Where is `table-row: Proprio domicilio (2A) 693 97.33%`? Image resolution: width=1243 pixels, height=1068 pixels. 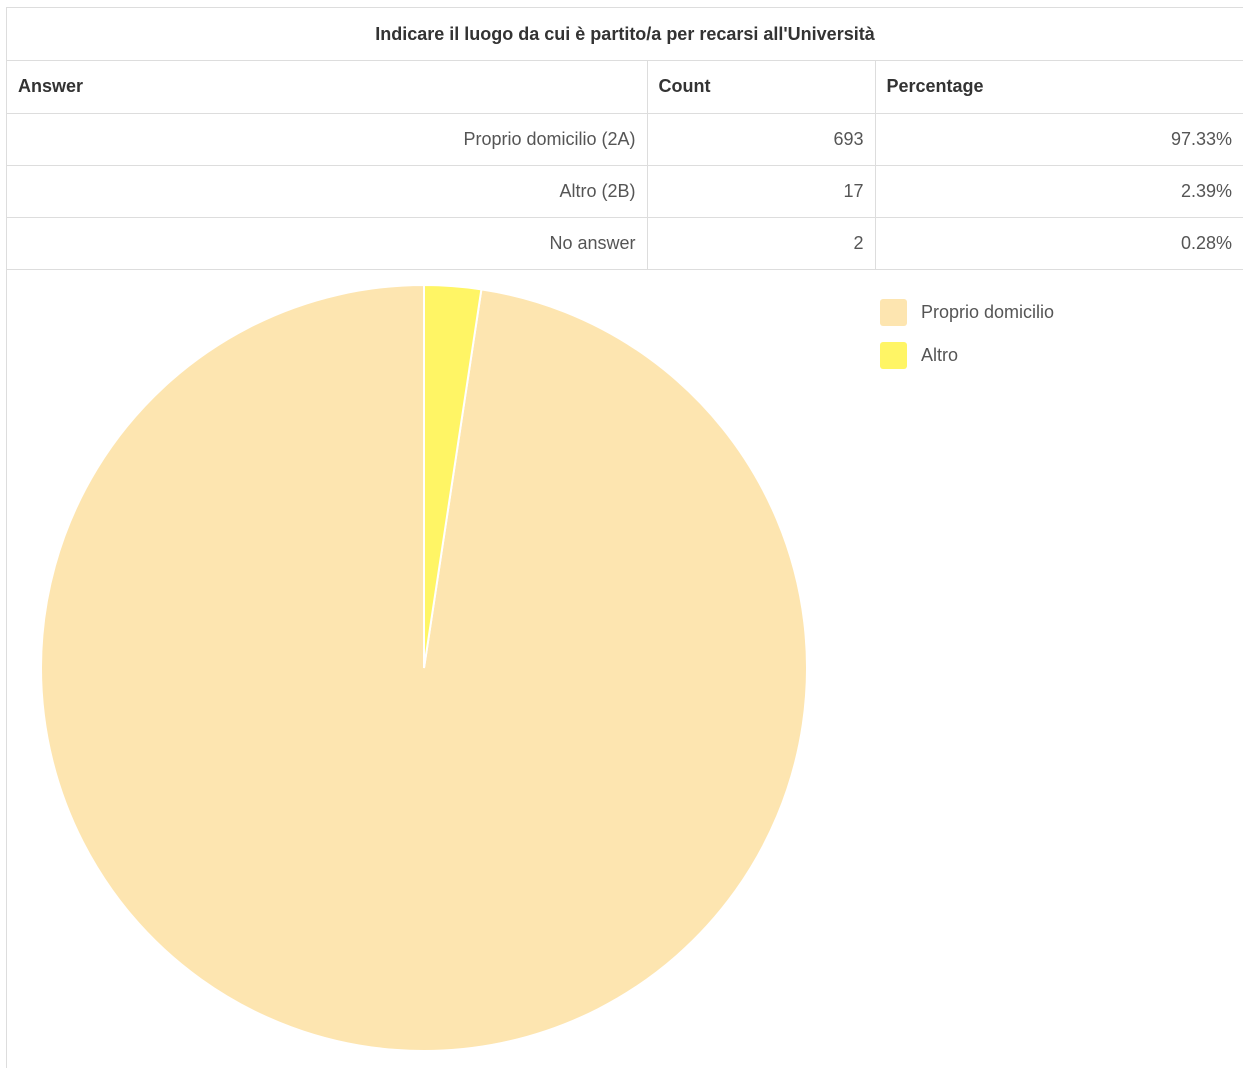 table-row: Proprio domicilio (2A) 693 97.33% is located at coordinates (625, 139).